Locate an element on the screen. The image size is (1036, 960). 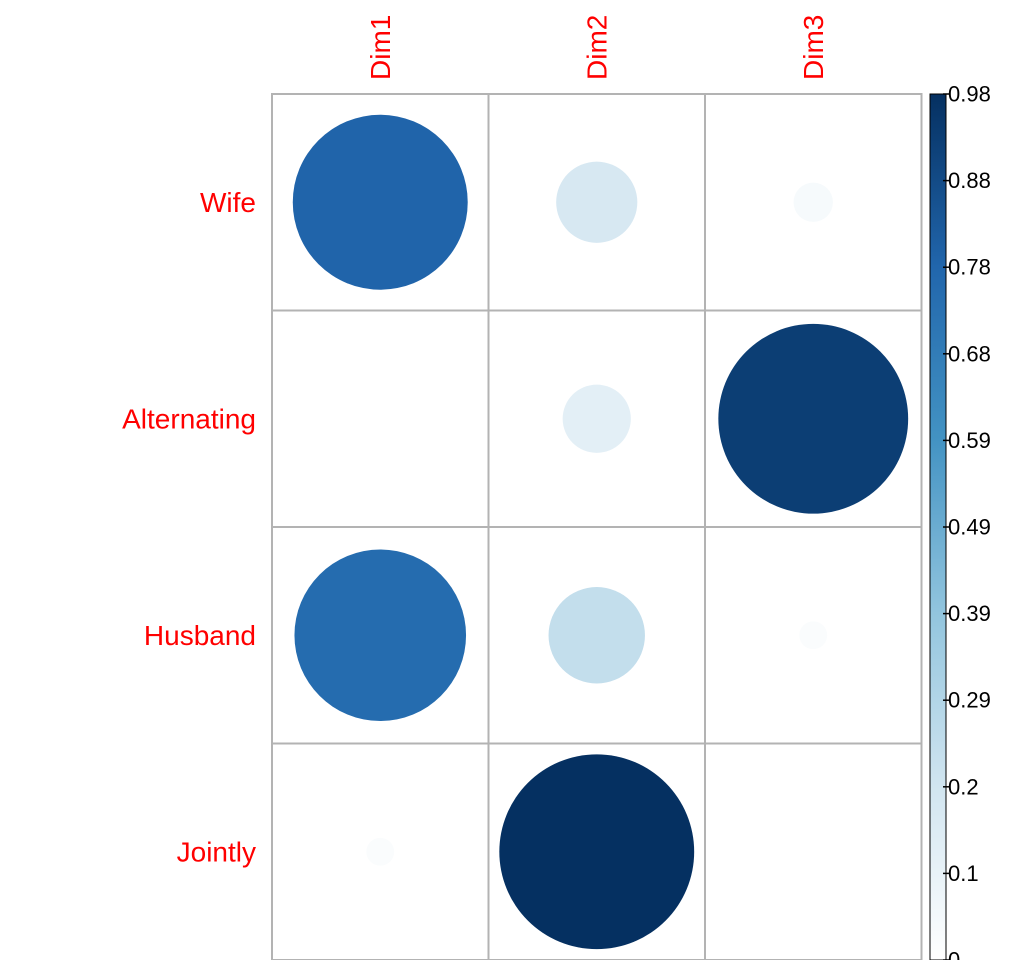
row-label: Alternating is located at coordinates (189, 418).